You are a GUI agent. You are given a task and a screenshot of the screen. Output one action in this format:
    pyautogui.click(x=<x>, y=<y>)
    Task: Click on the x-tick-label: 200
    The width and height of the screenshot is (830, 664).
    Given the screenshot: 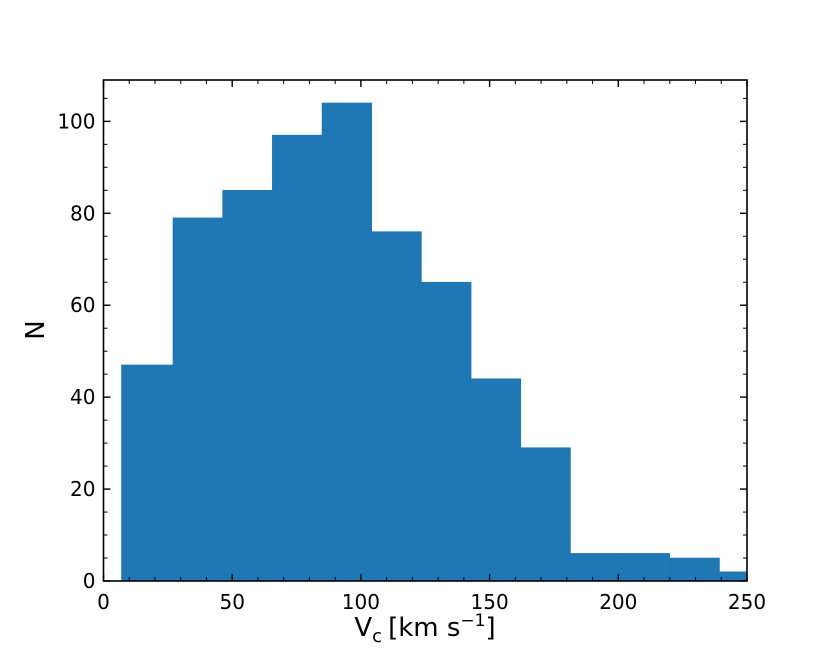 What is the action you would take?
    pyautogui.click(x=618, y=602)
    